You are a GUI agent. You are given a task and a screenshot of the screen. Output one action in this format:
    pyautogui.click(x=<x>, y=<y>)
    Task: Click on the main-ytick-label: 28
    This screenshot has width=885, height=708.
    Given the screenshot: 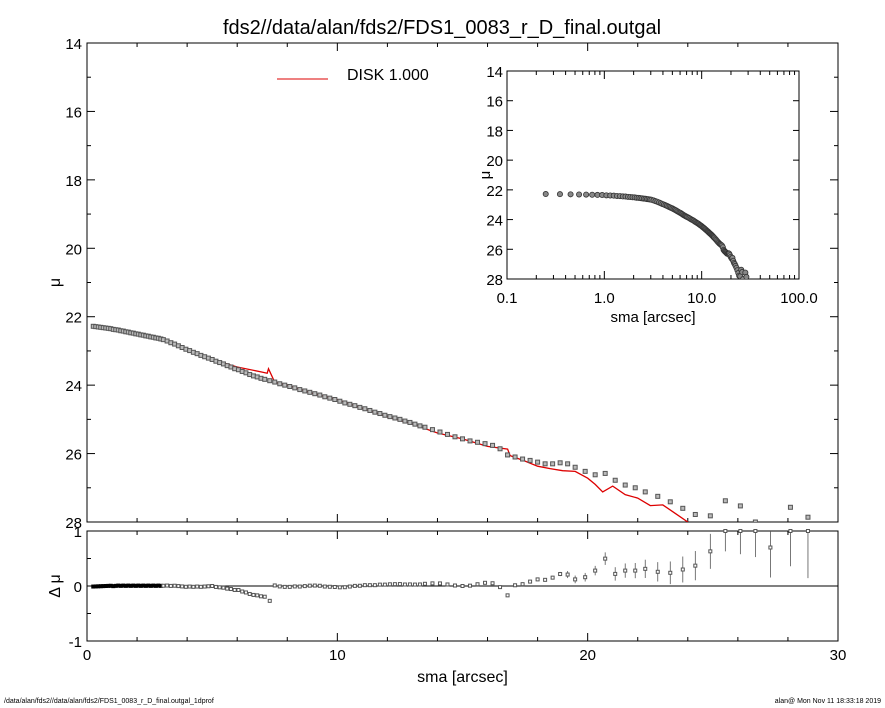 What is the action you would take?
    pyautogui.click(x=73, y=523)
    